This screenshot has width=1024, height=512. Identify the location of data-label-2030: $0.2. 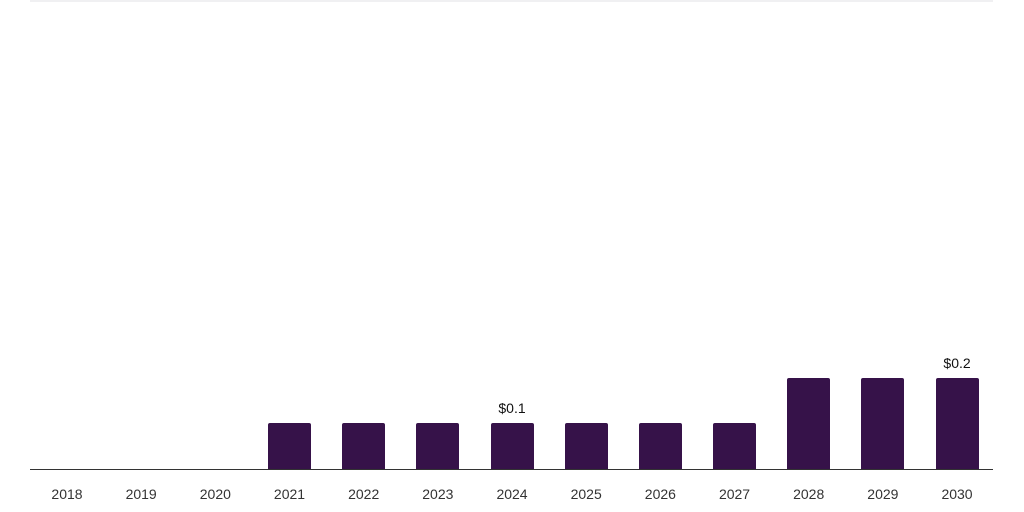
(957, 363).